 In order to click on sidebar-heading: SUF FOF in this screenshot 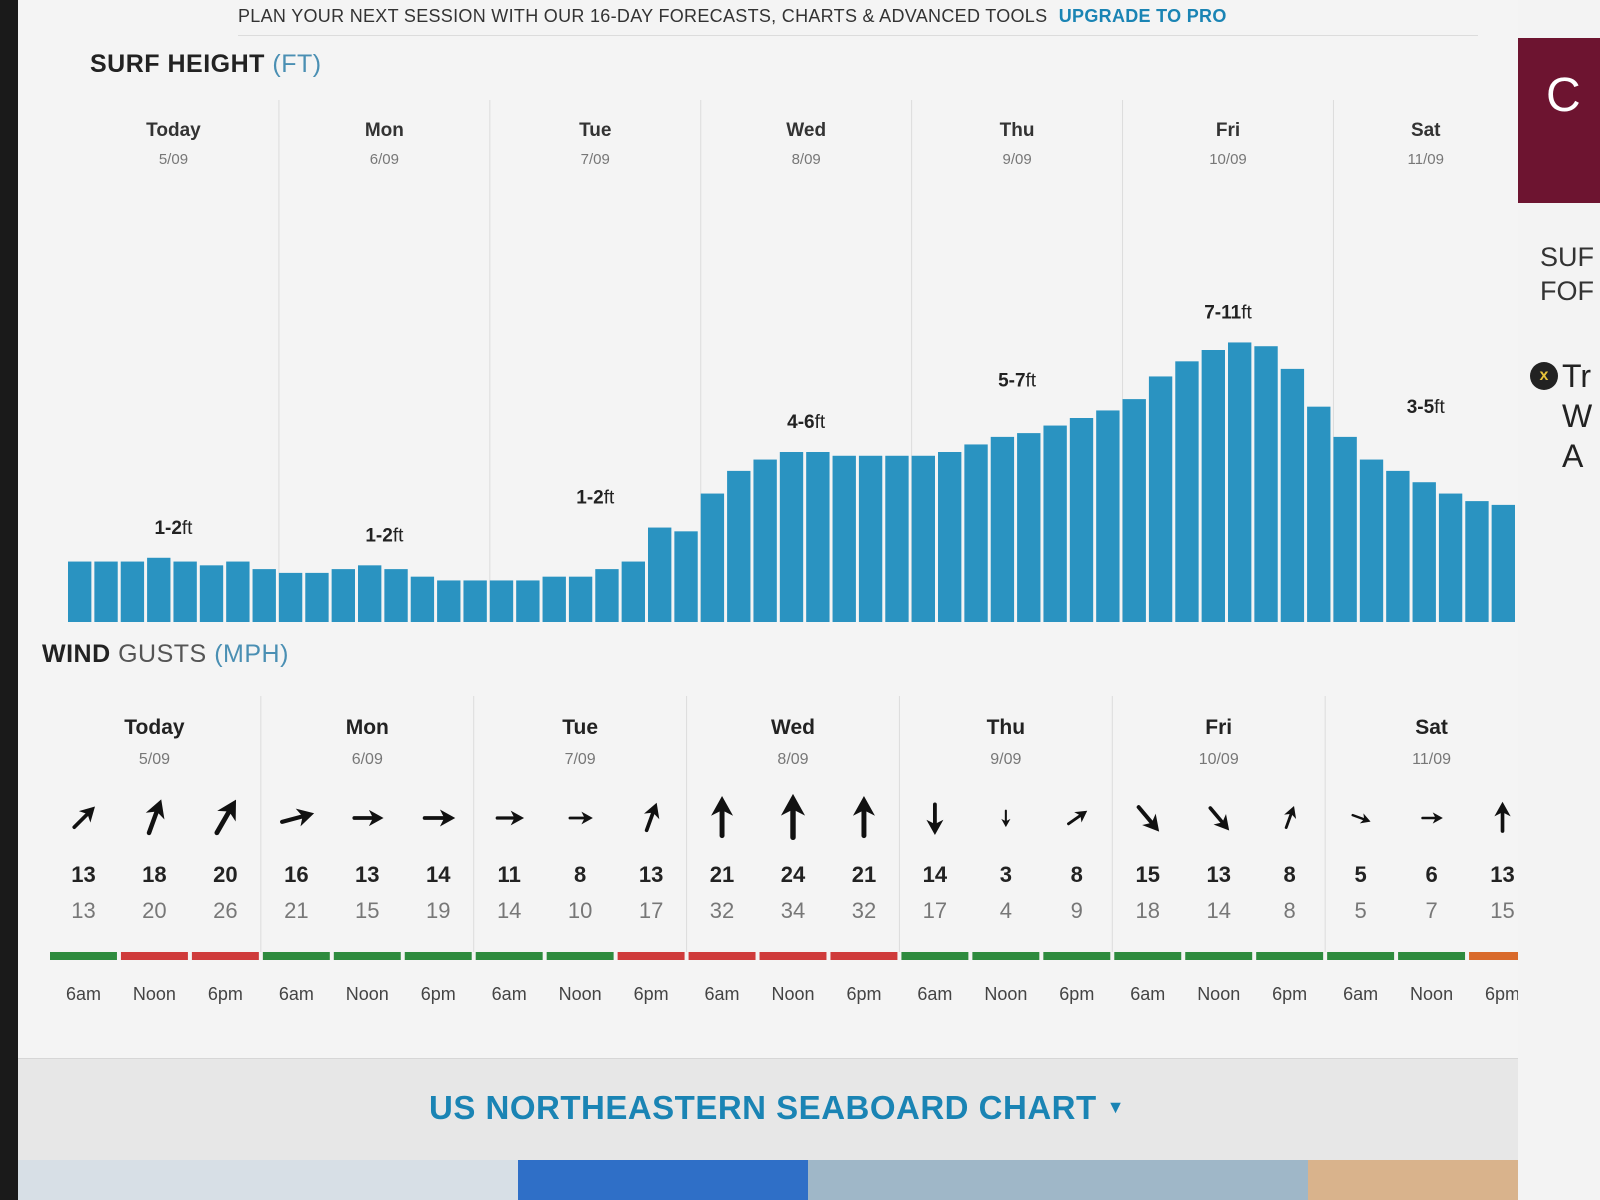, I will do `click(1567, 274)`.